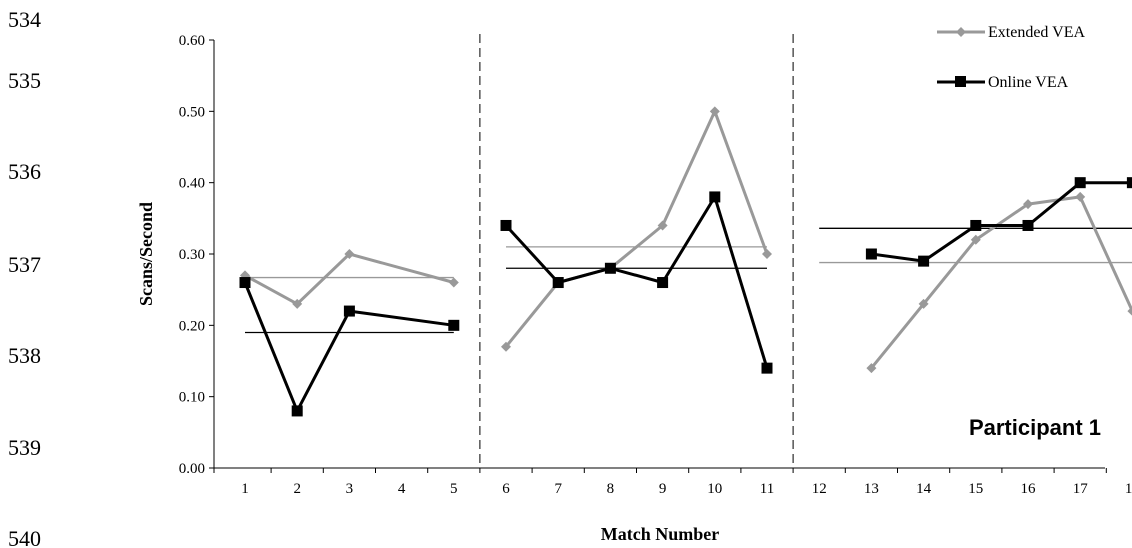  Describe the element at coordinates (192, 41) in the screenshot. I see `y-tick-label: 0.60` at that location.